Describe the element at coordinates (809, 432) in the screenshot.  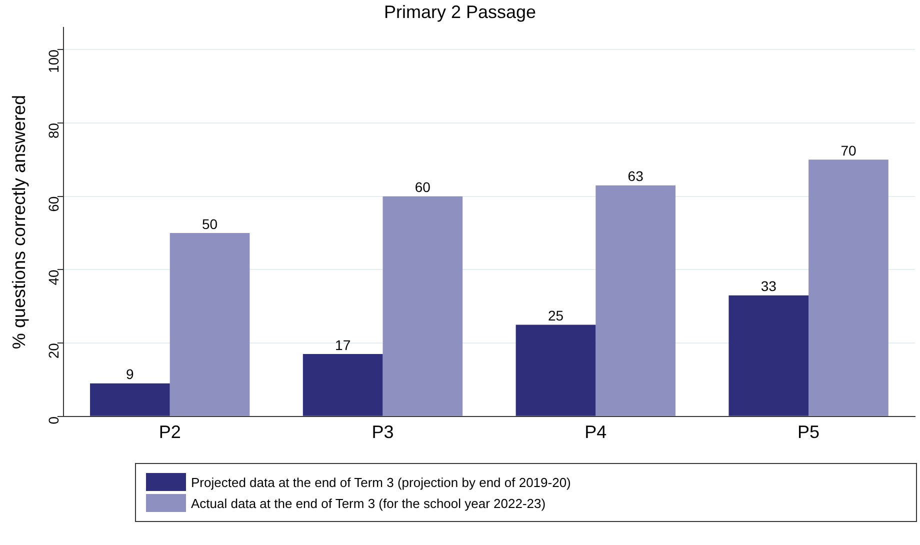
I see `x-tick-label: P5` at that location.